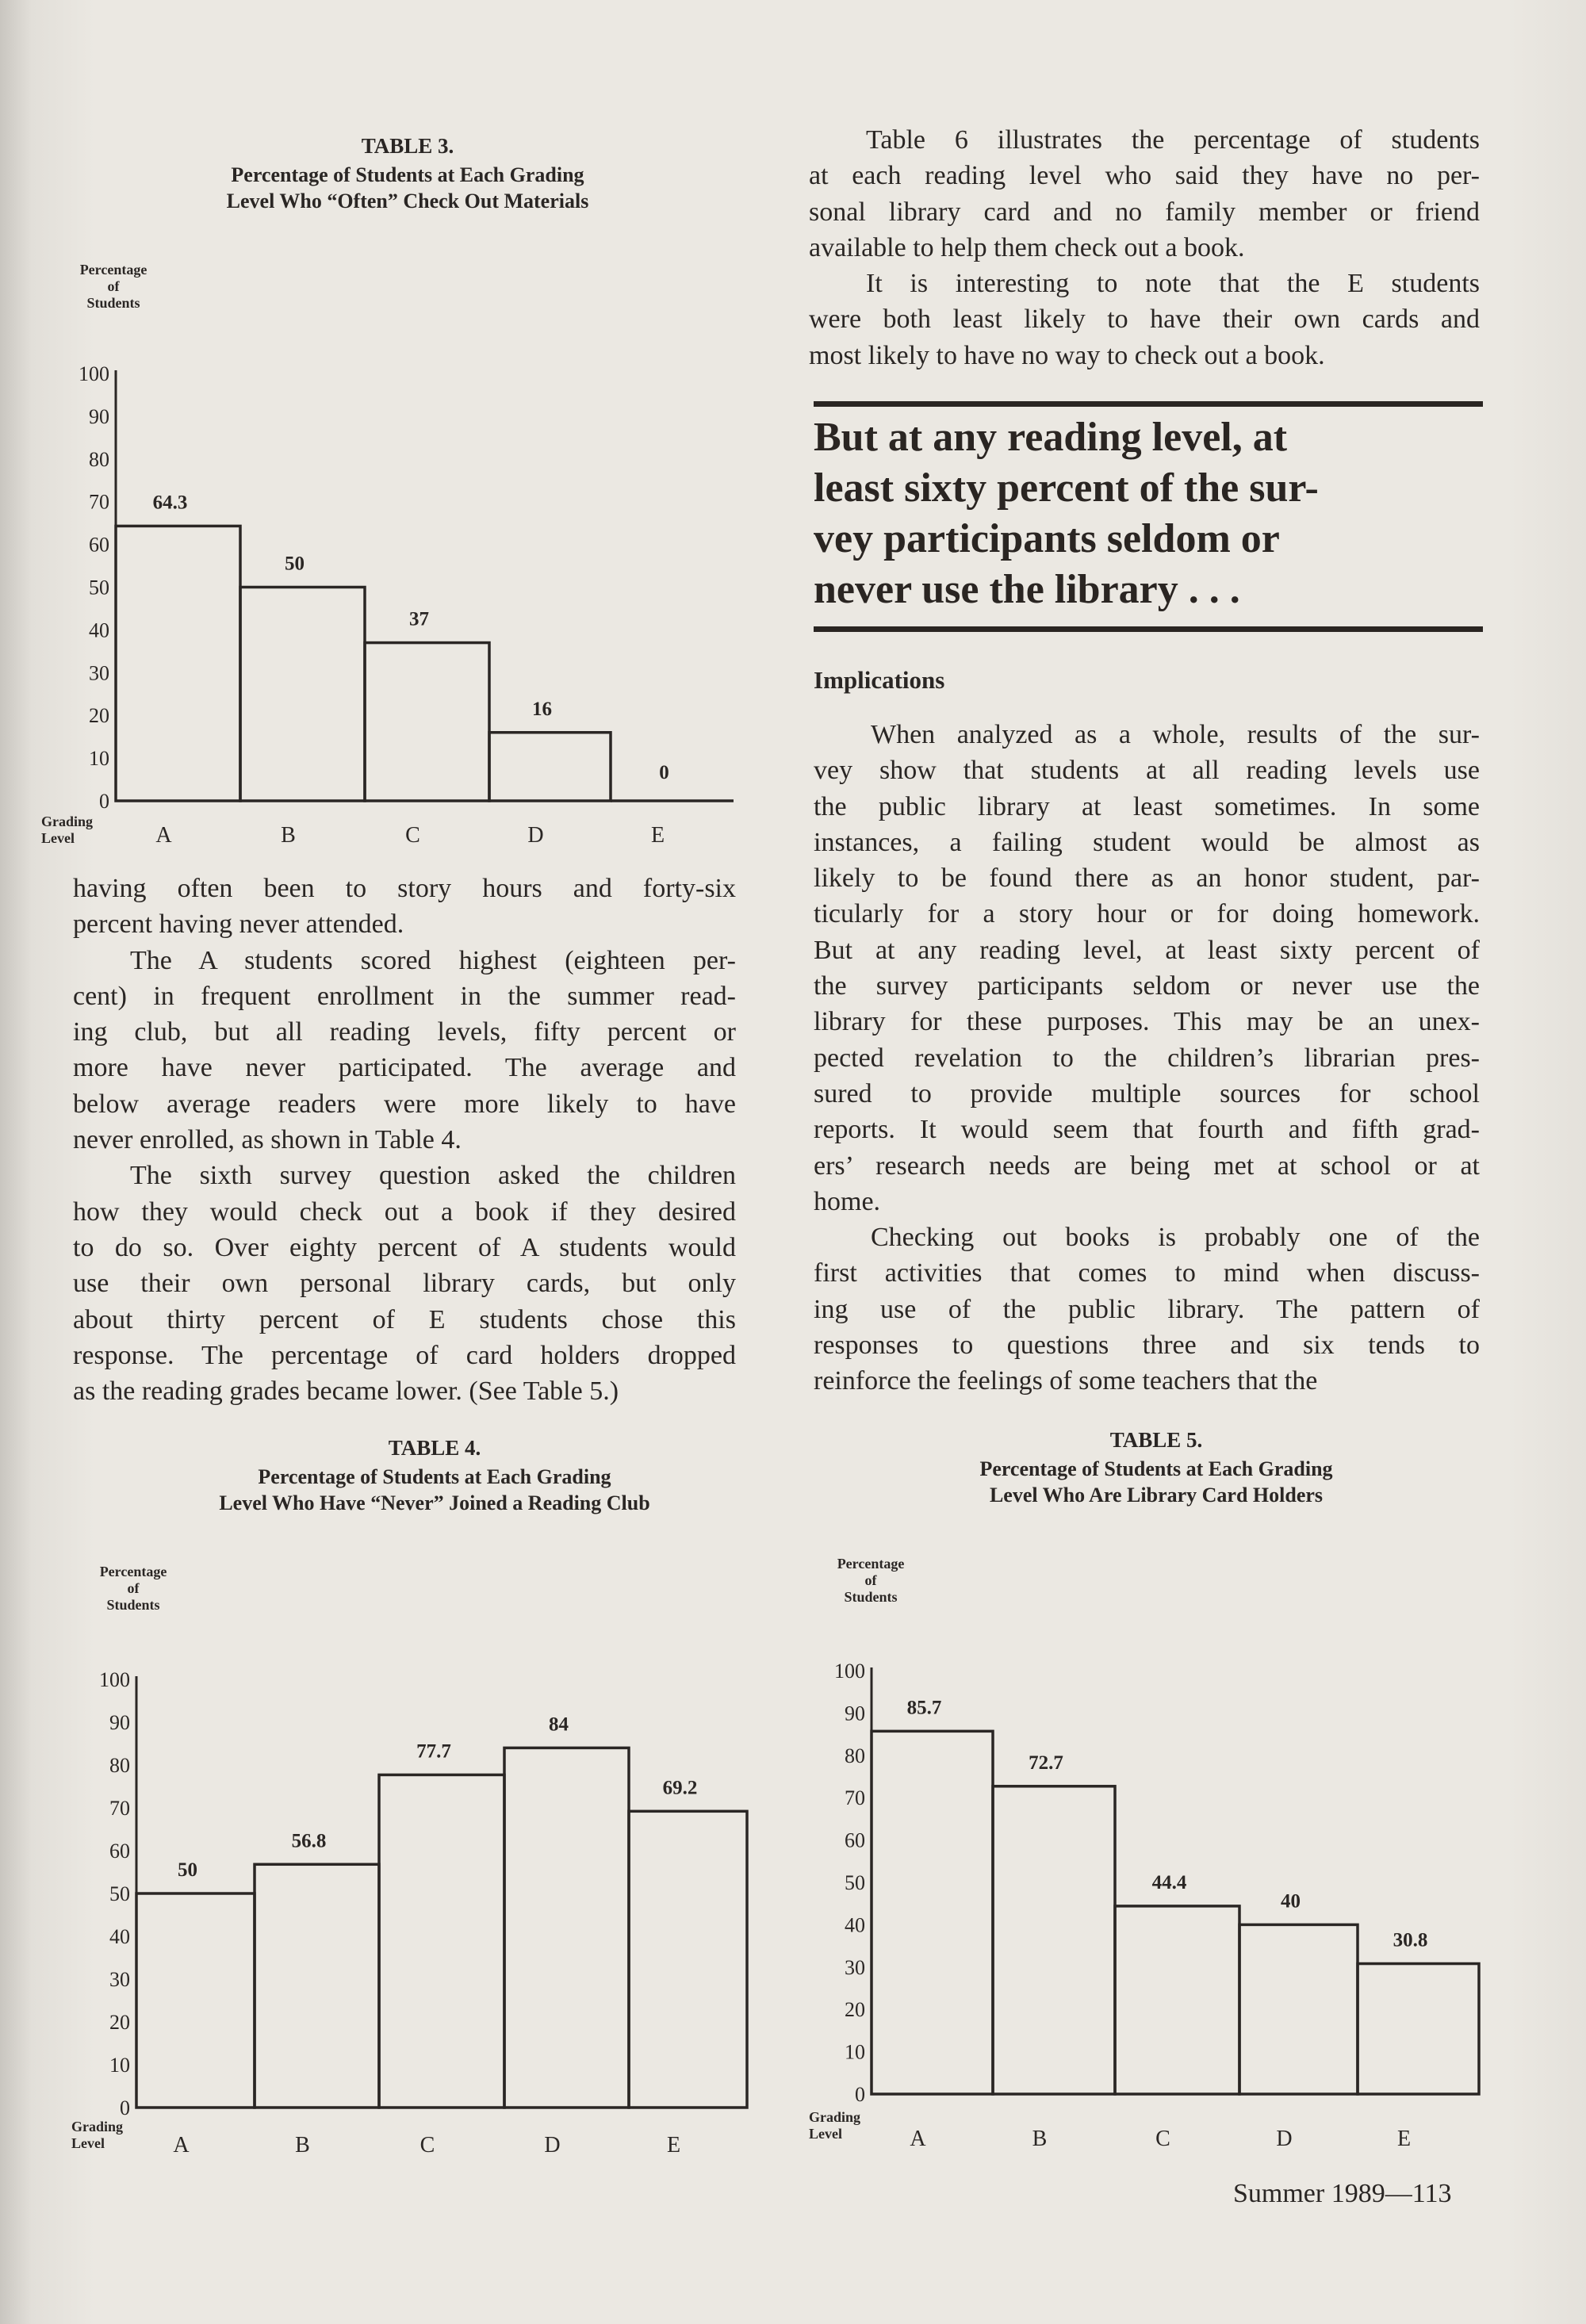  I want to click on value-label: 56.8, so click(309, 1841).